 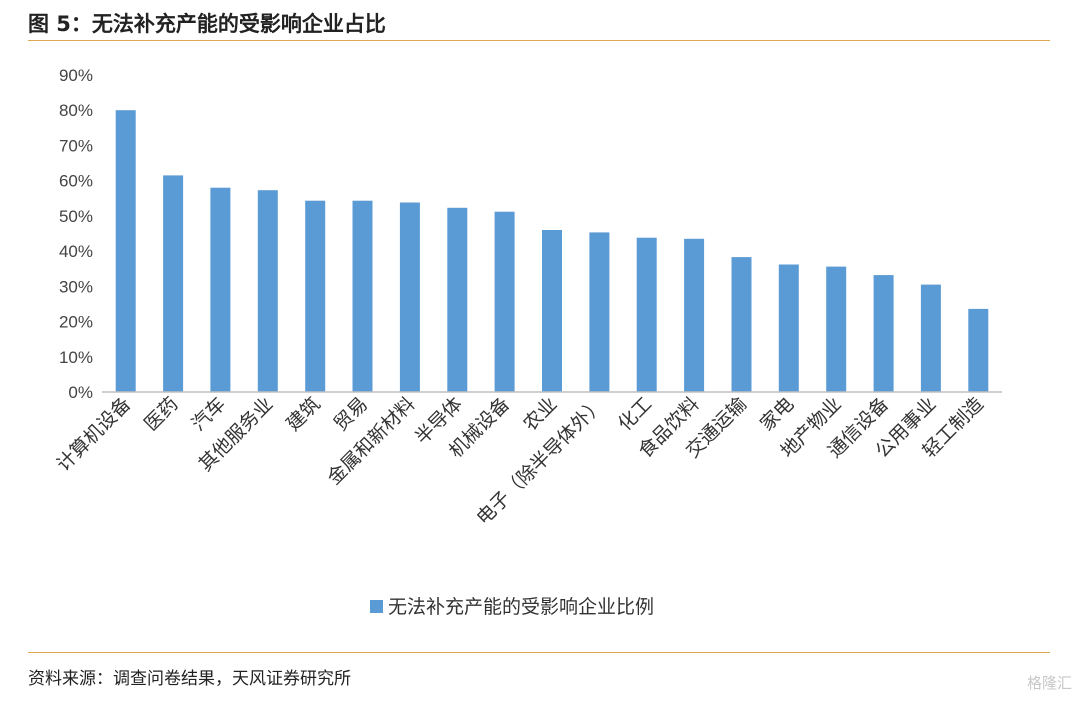 What do you see at coordinates (76, 75) in the screenshot?
I see `y-tick-label: 90%` at bounding box center [76, 75].